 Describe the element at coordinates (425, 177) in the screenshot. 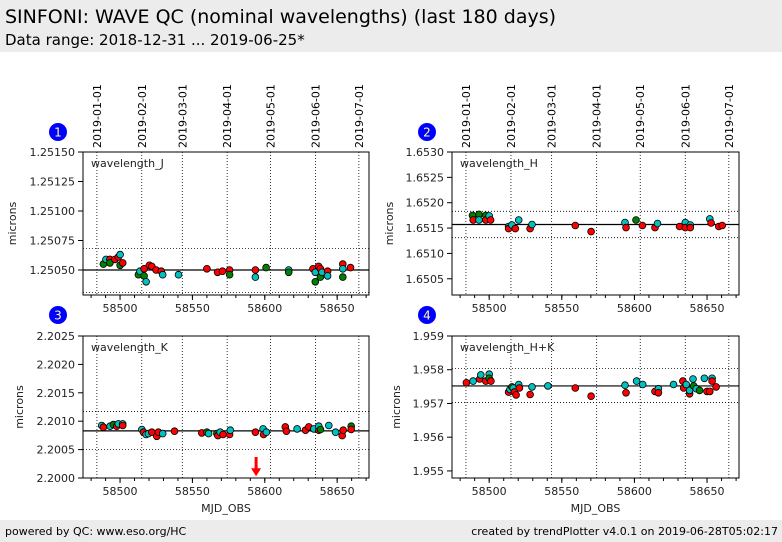

I see `y-tick-label: 1.6525` at that location.